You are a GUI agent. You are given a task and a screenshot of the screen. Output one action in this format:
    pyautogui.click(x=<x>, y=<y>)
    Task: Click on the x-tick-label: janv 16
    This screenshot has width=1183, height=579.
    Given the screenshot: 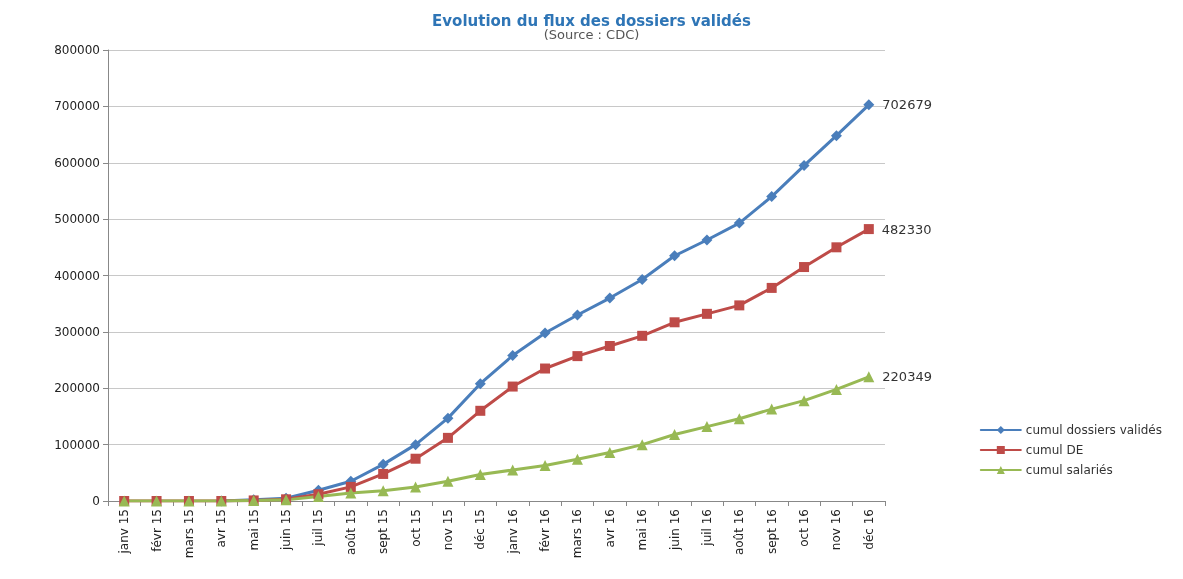 What is the action you would take?
    pyautogui.click(x=512, y=532)
    